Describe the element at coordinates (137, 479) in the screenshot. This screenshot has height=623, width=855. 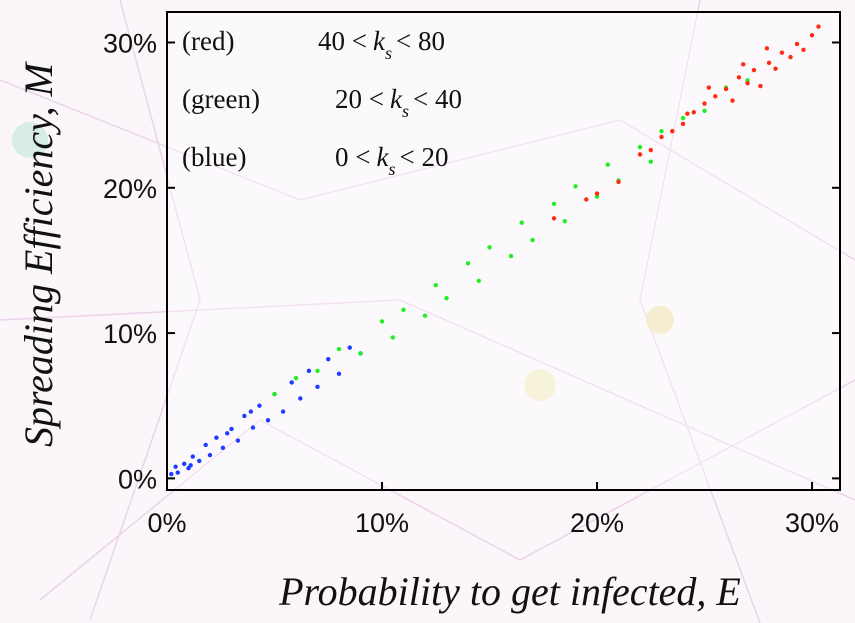
I see `y-tick-label: 0%` at that location.